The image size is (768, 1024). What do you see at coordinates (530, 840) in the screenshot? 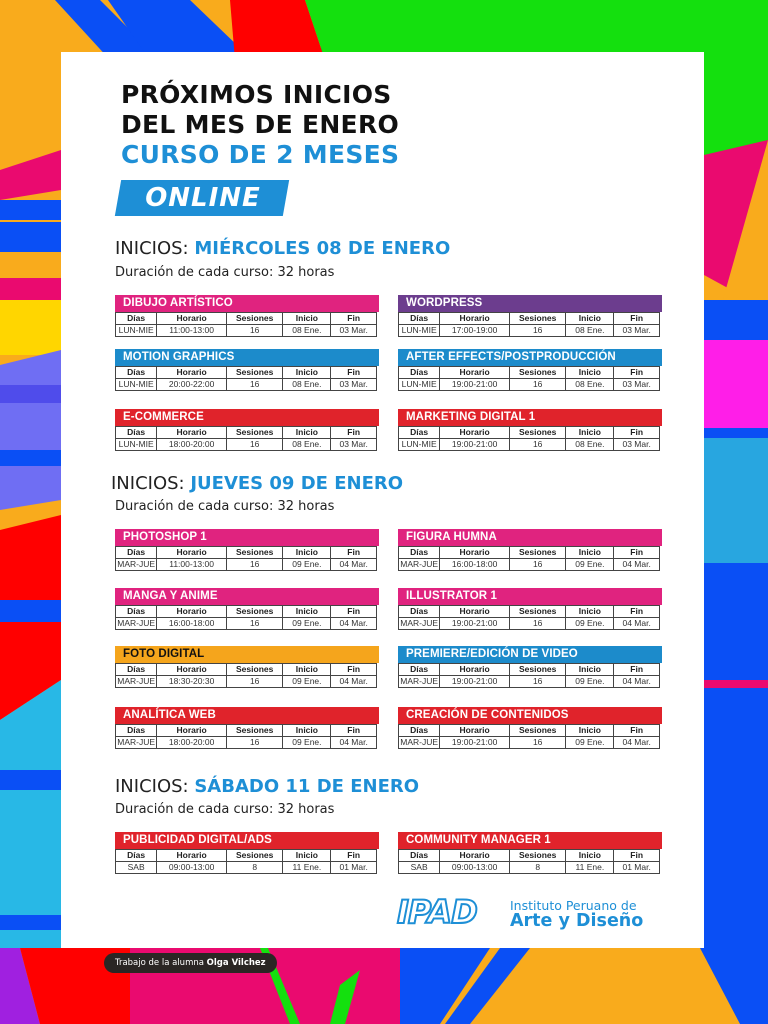
I see `course-title: COMMUNITY MANAGER 1` at bounding box center [530, 840].